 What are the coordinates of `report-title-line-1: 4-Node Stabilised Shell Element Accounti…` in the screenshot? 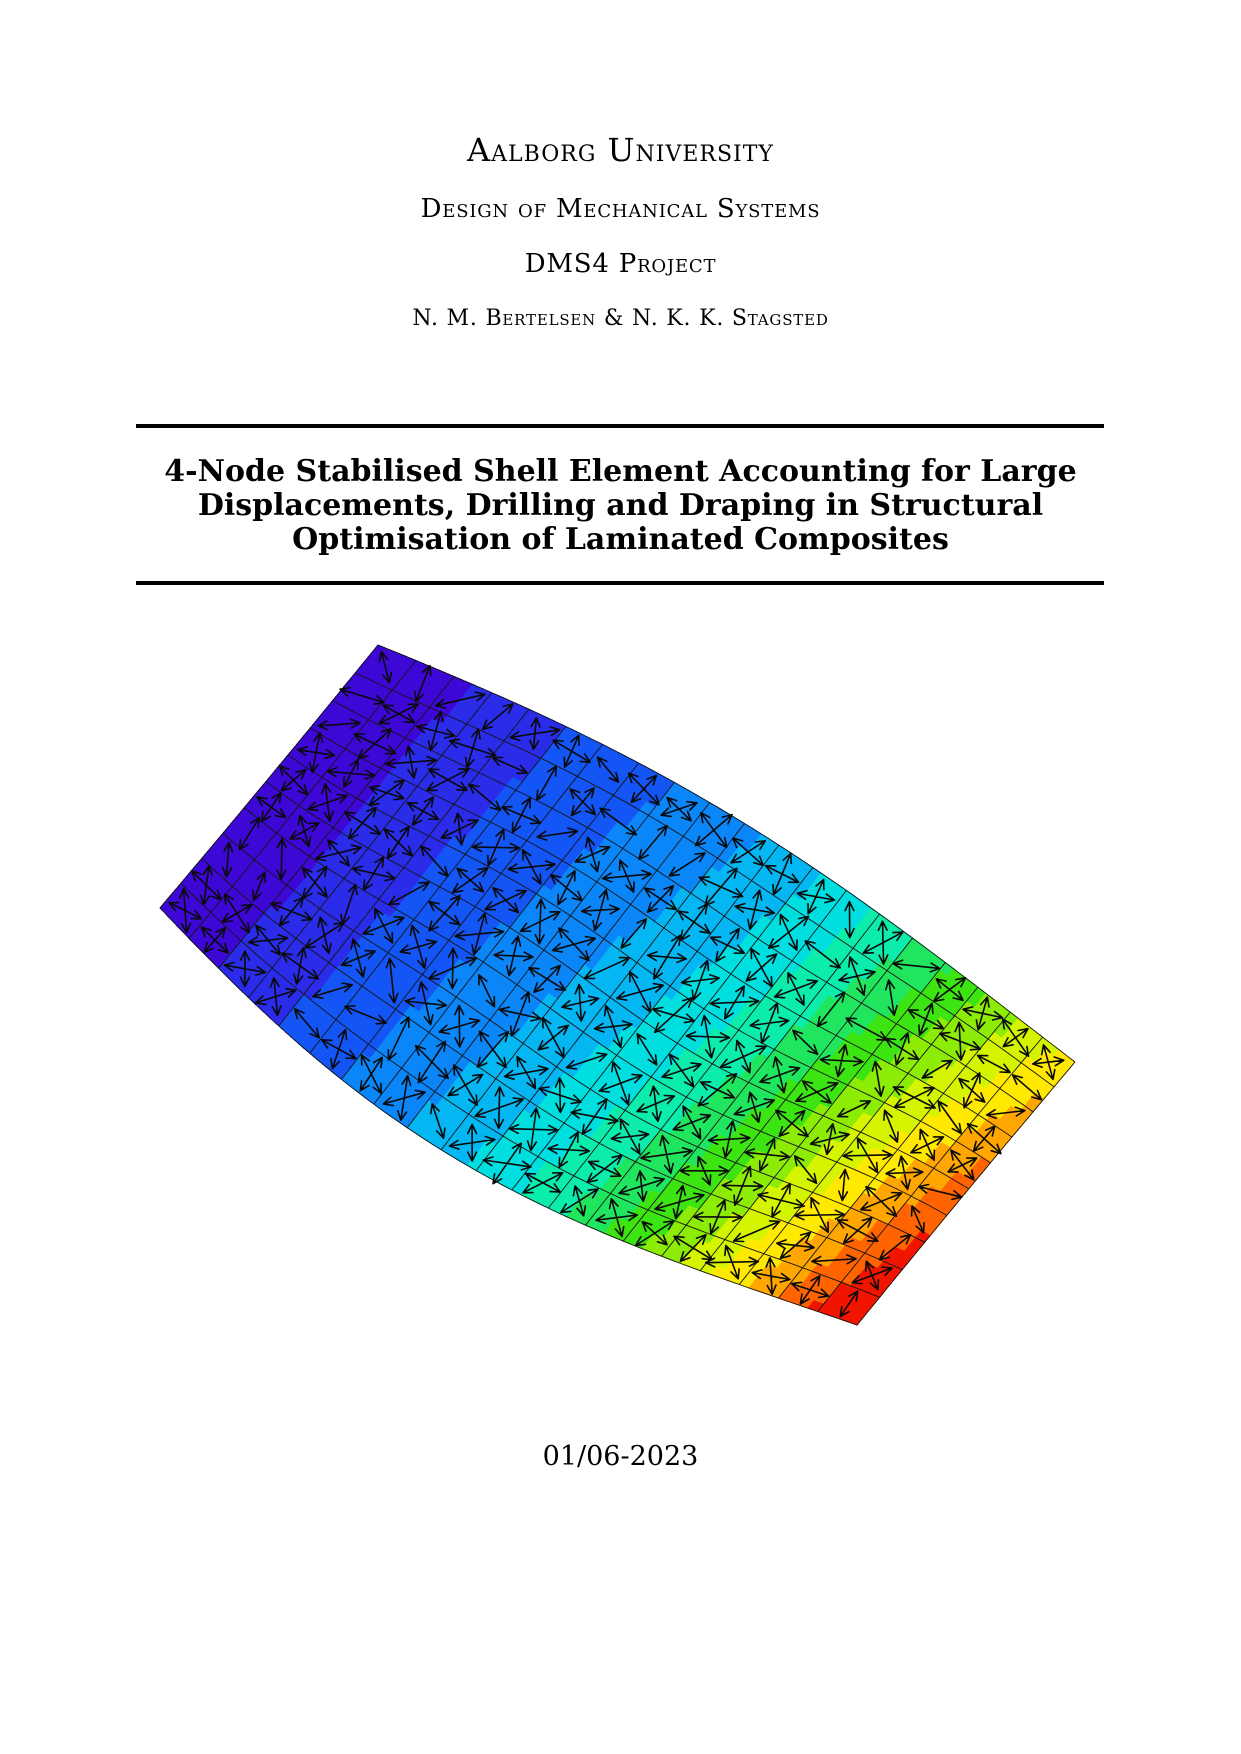 It's located at (620, 471).